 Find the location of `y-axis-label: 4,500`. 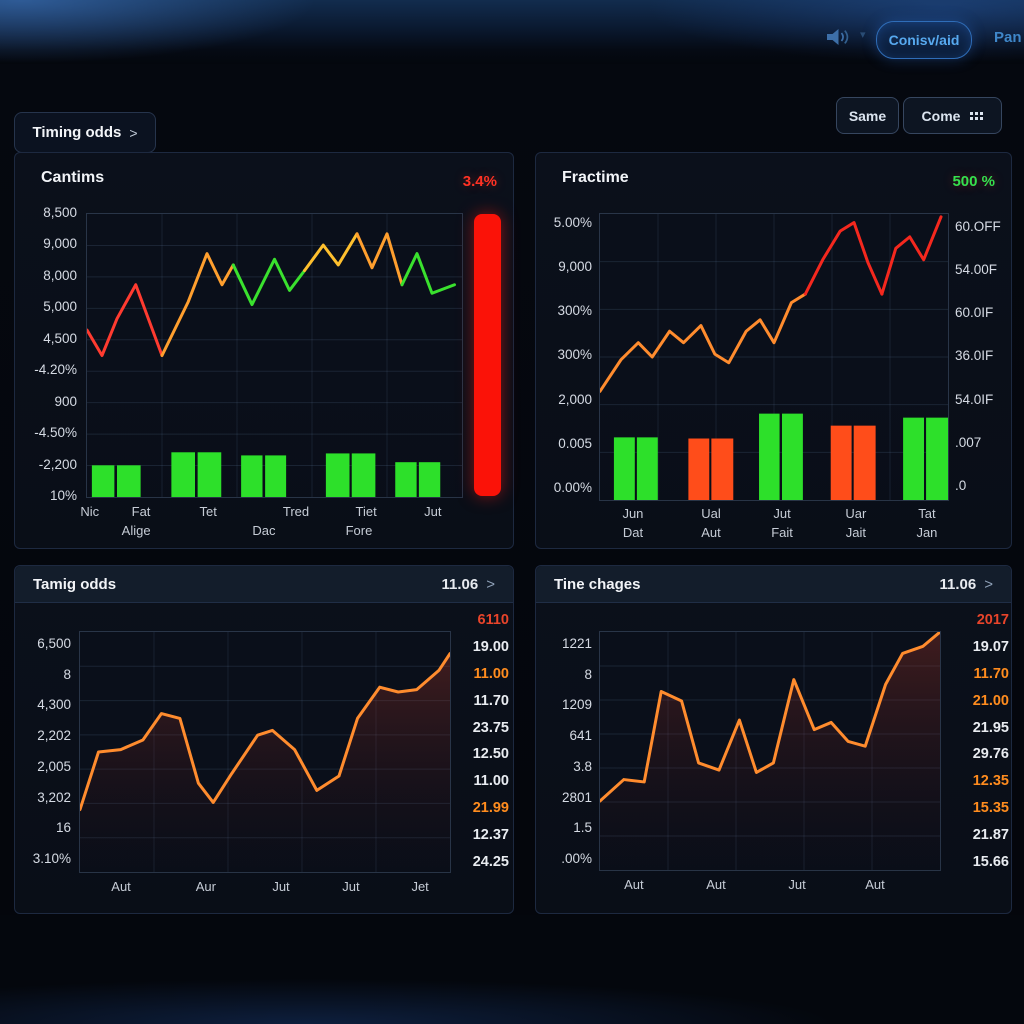

y-axis-label: 4,500 is located at coordinates (60, 338).